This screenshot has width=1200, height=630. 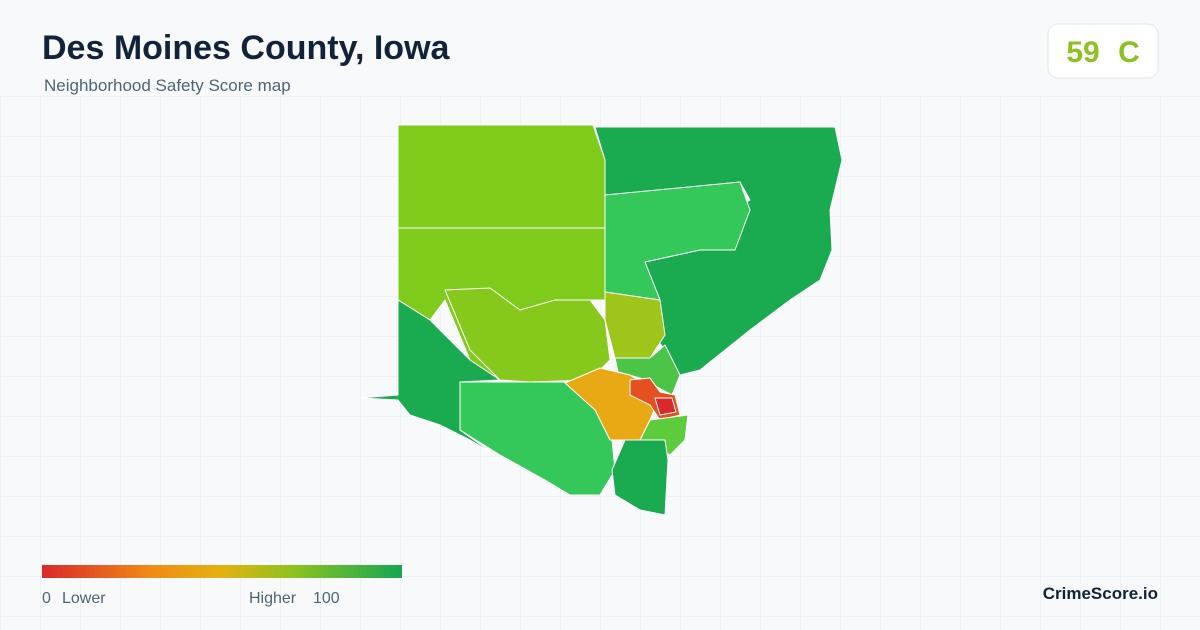 What do you see at coordinates (1100, 593) in the screenshot?
I see `brand: CrimeScore.io` at bounding box center [1100, 593].